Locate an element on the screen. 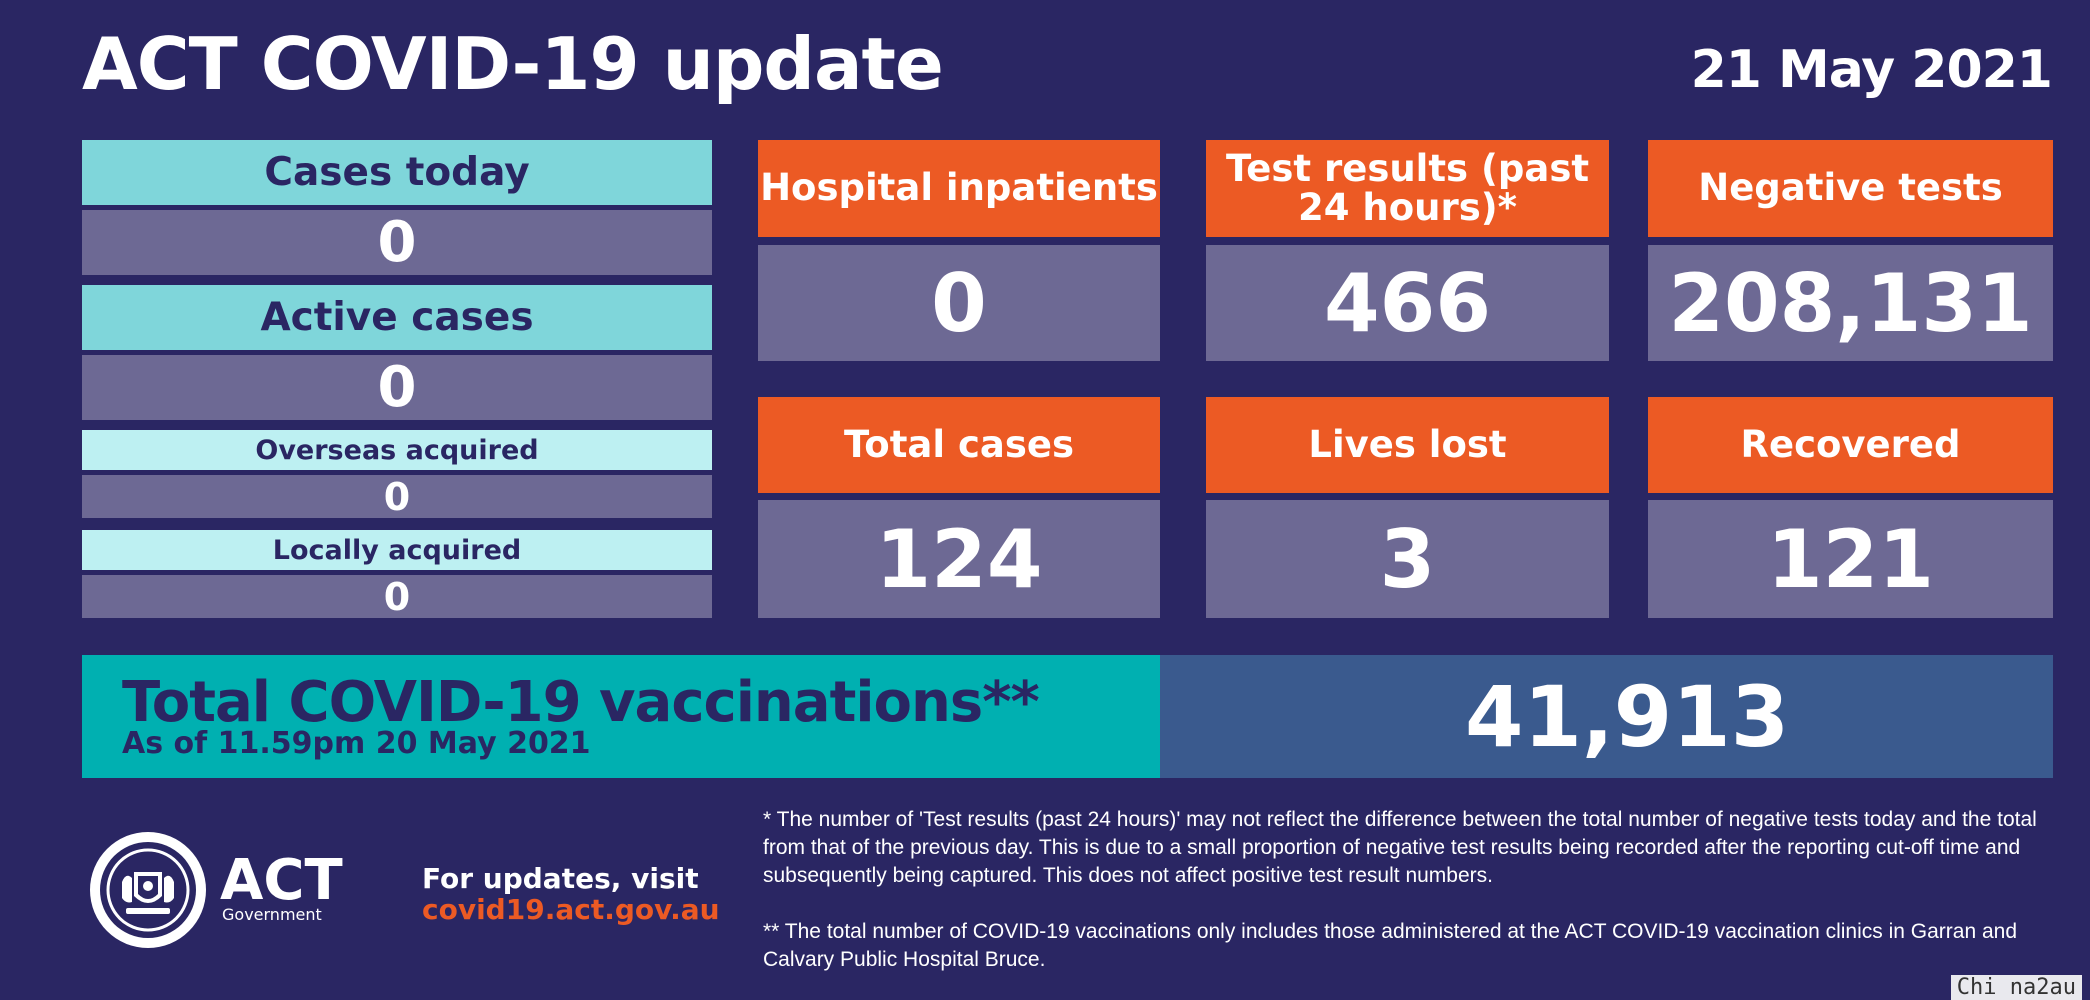 This screenshot has height=1000, width=2090. watermark: Chi na2au is located at coordinates (2016, 987).